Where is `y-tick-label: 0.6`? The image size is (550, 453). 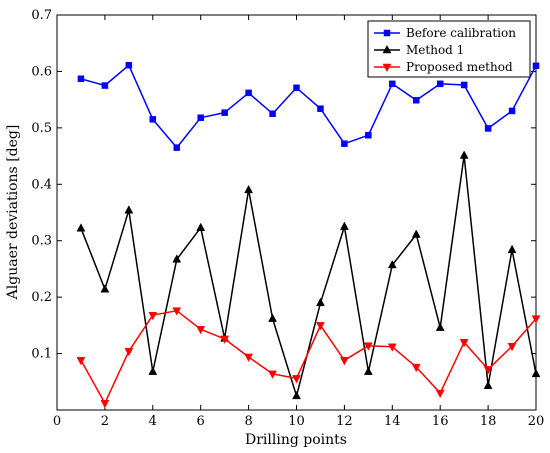
y-tick-label: 0.6 is located at coordinates (41, 71).